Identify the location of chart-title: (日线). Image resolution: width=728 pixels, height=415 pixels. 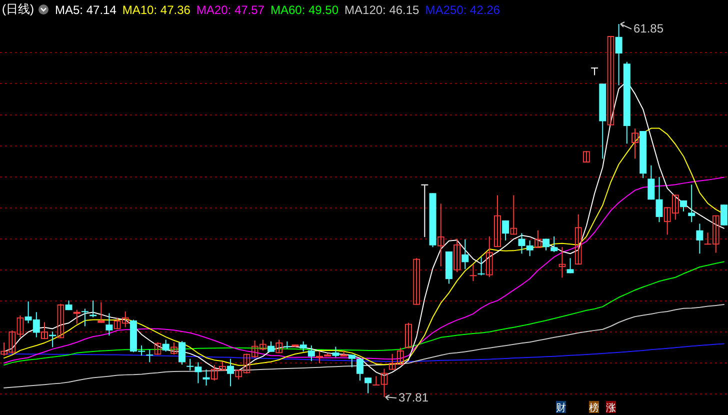
(18, 9).